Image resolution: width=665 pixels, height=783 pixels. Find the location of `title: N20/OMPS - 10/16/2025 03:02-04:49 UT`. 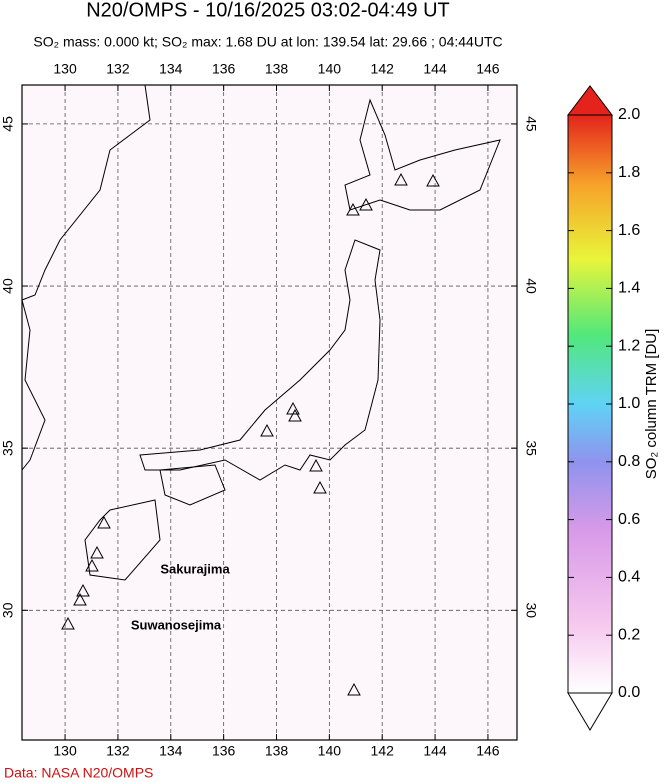

title: N20/OMPS - 10/16/2025 03:02-04:49 UT is located at coordinates (268, 10).